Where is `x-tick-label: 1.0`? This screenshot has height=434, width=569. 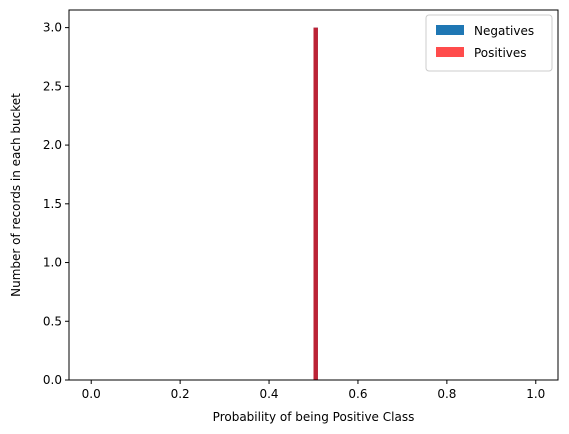 x-tick-label: 1.0 is located at coordinates (535, 394).